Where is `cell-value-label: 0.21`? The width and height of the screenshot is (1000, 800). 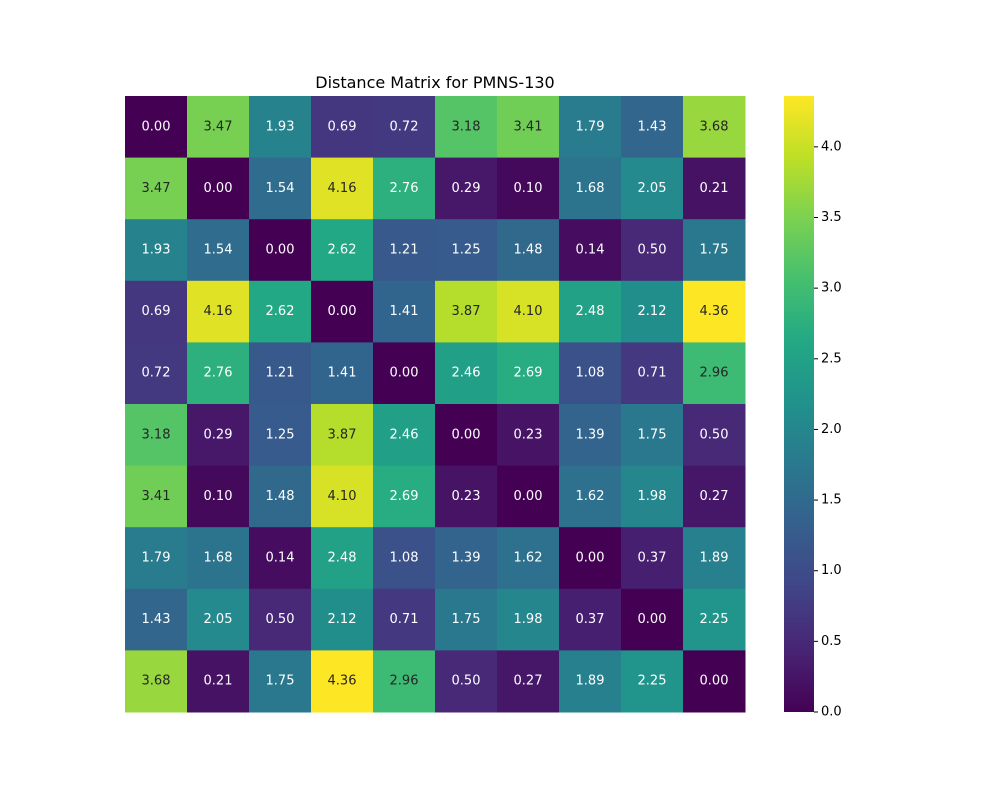
cell-value-label: 0.21 is located at coordinates (218, 681).